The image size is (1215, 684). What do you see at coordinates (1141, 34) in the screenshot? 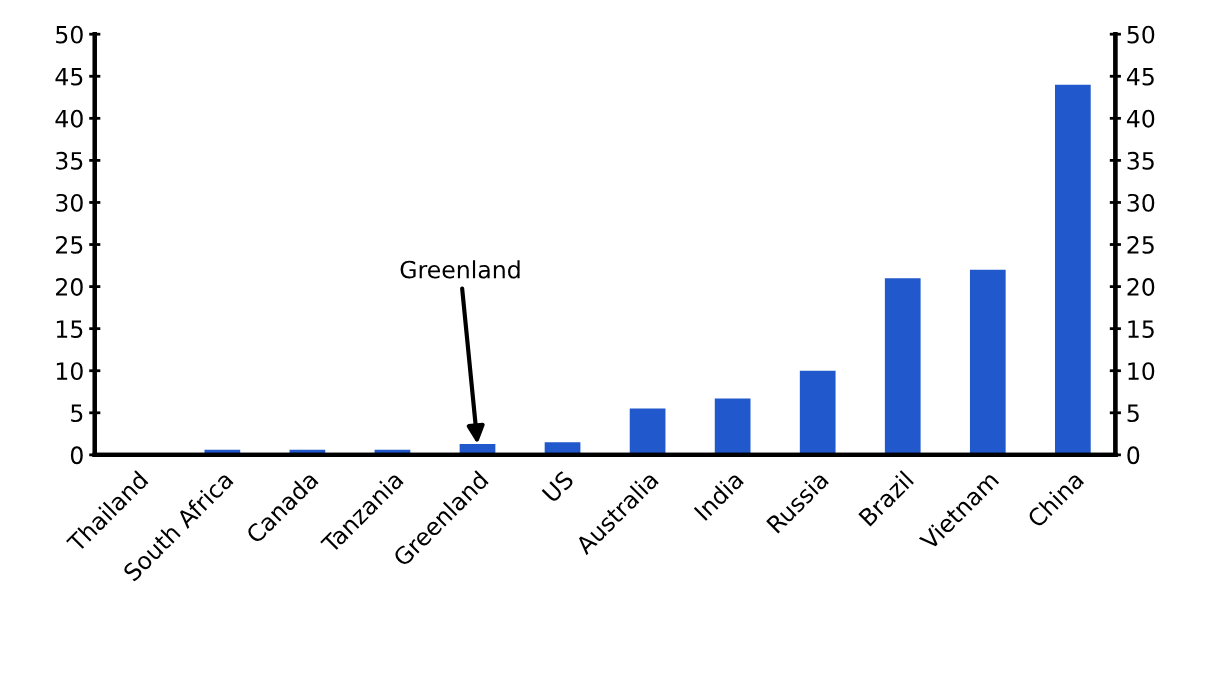
I see `y2-tick-label: 50` at bounding box center [1141, 34].